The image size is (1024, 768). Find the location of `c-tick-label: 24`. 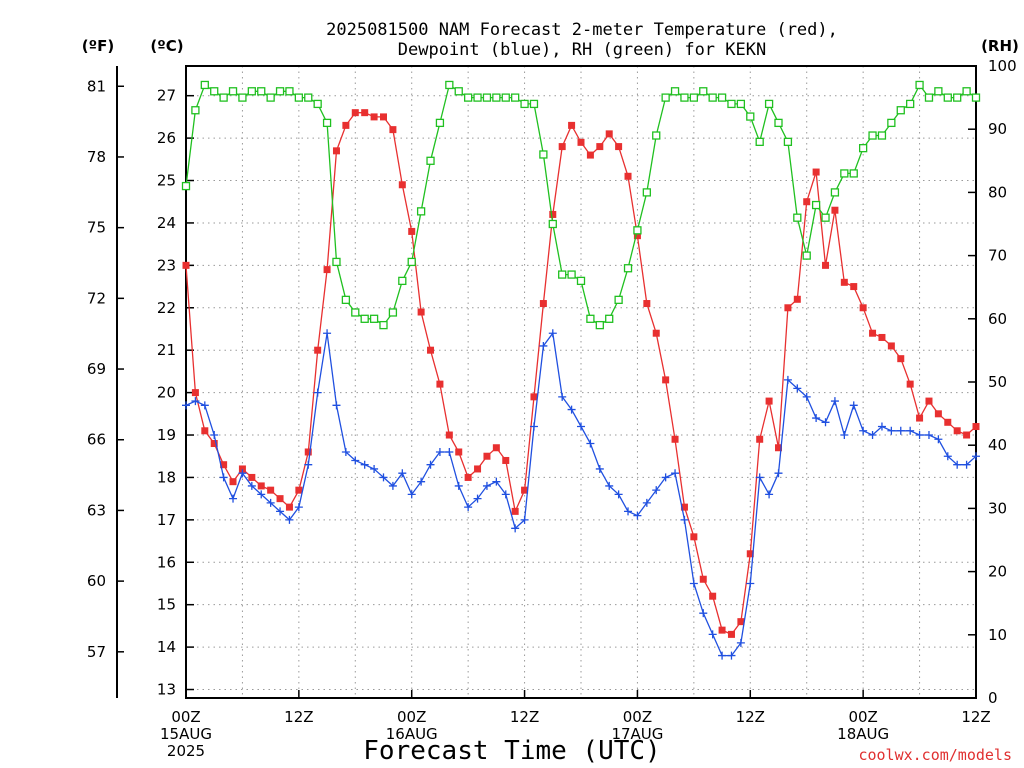

c-tick-label: 24 is located at coordinates (166, 223).